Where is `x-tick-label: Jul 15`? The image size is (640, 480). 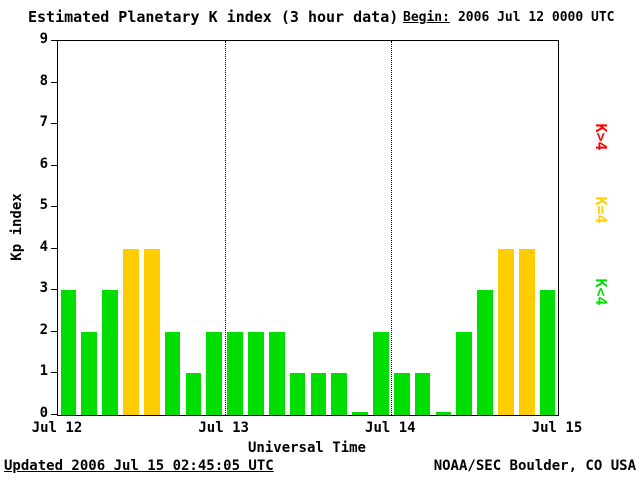
x-tick-label: Jul 15 is located at coordinates (557, 428).